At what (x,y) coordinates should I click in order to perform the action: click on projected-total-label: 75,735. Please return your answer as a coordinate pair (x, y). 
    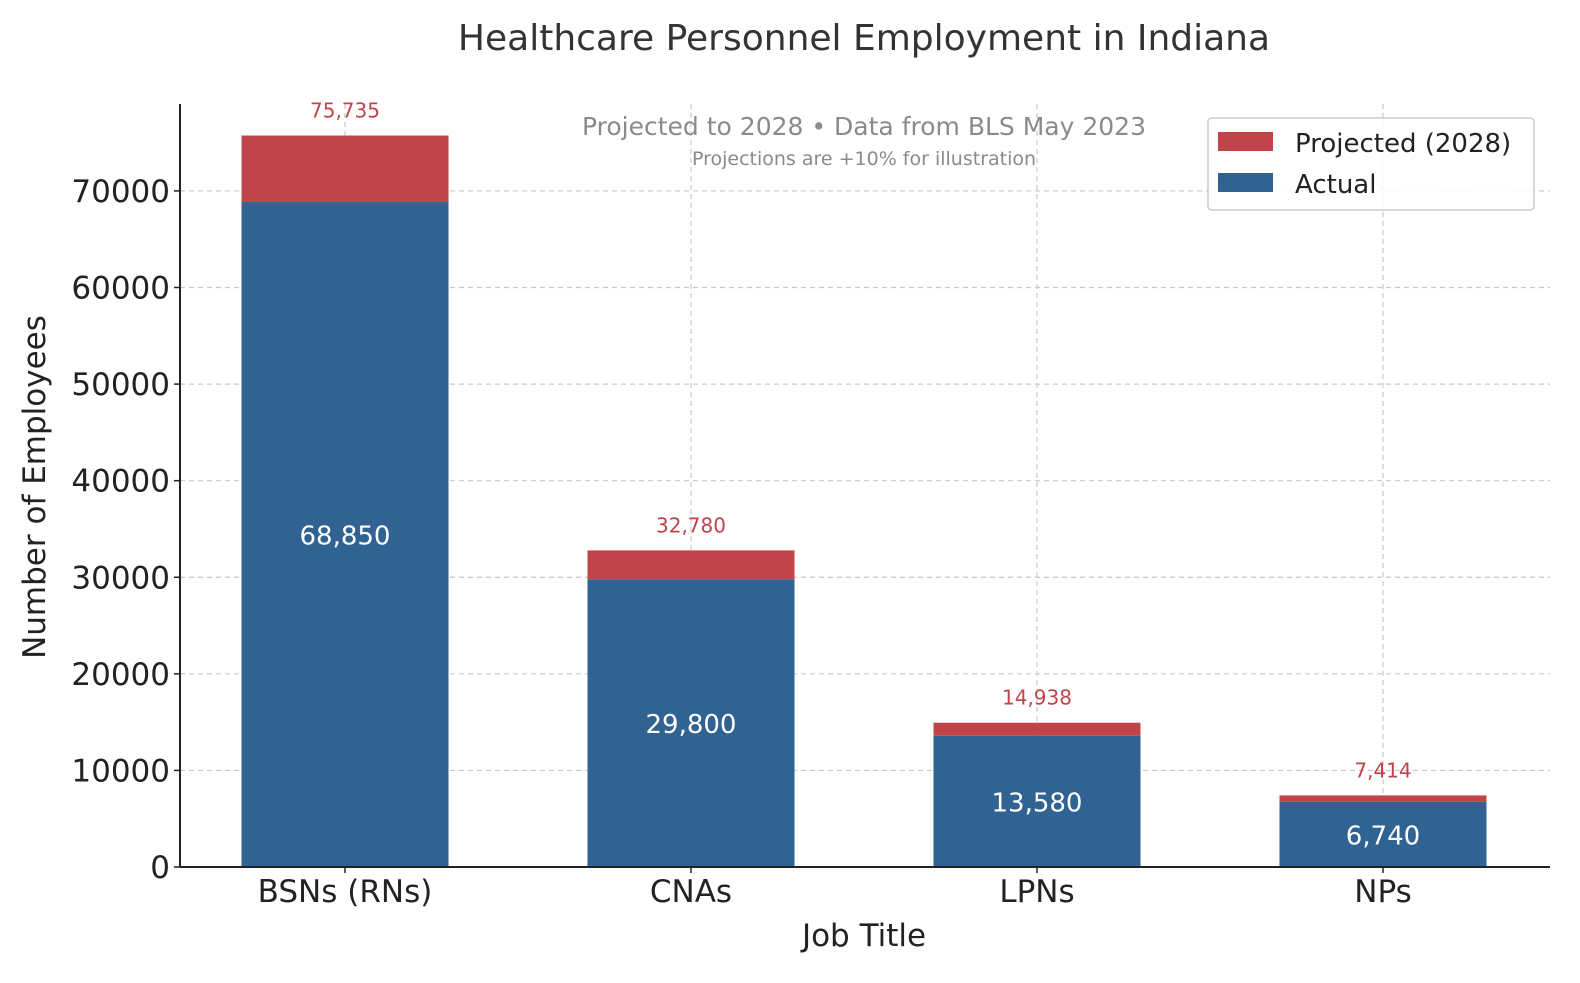
    Looking at the image, I should click on (345, 111).